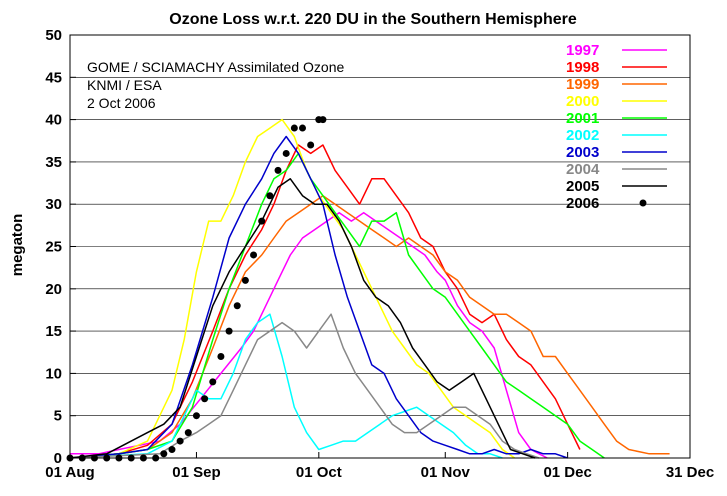 The width and height of the screenshot is (727, 496). I want to click on y-tick-label: 30, so click(53, 204).